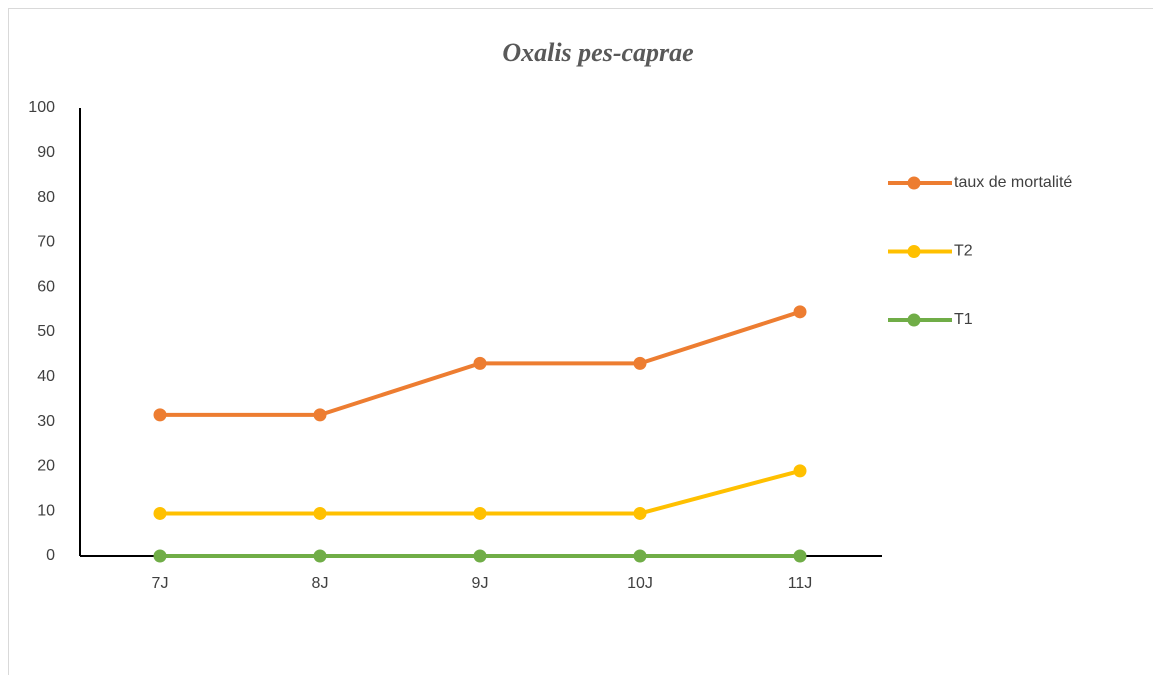 The width and height of the screenshot is (1153, 675). What do you see at coordinates (963, 251) in the screenshot?
I see `legend-label: T2` at bounding box center [963, 251].